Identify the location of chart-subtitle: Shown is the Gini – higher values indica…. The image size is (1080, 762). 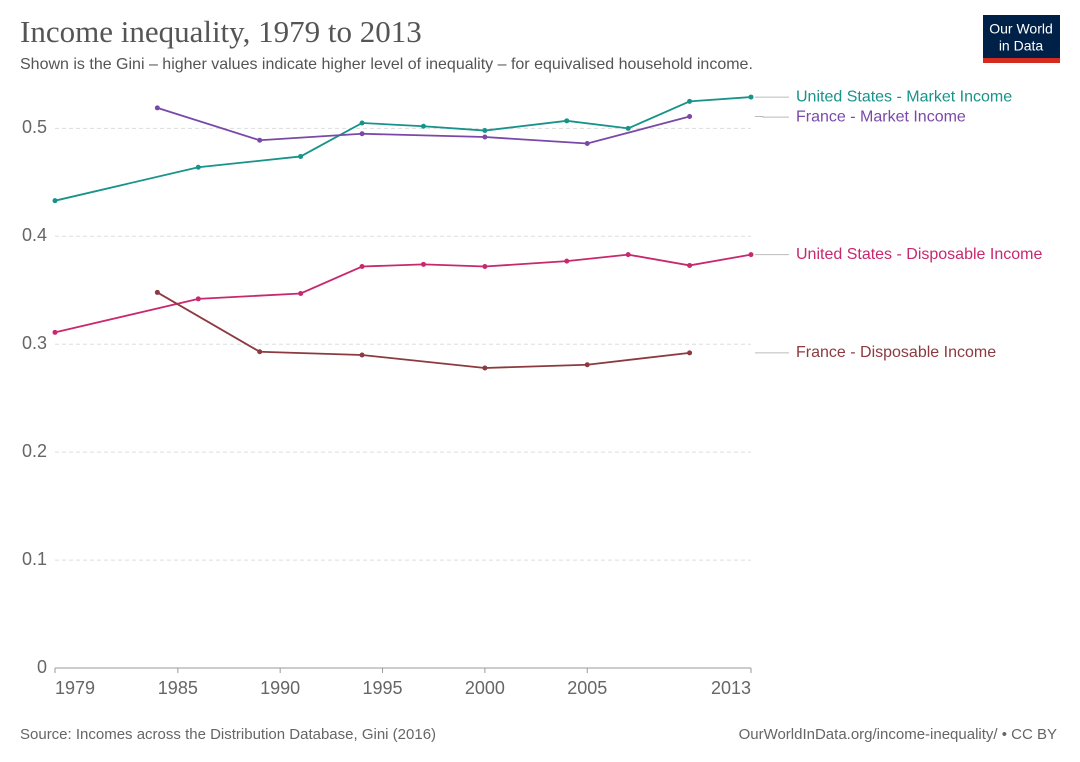
(386, 64).